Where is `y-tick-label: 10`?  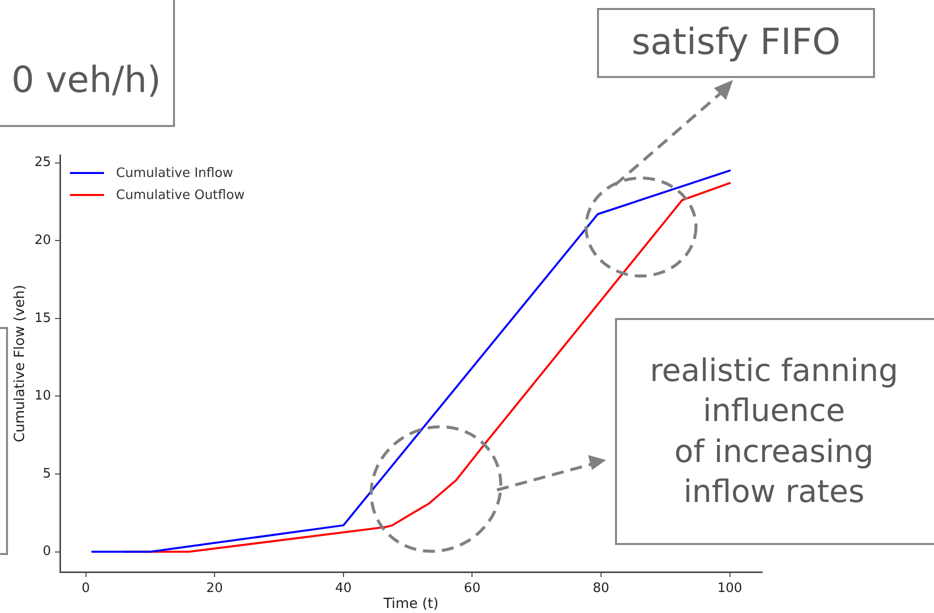
y-tick-label: 10 is located at coordinates (42, 396).